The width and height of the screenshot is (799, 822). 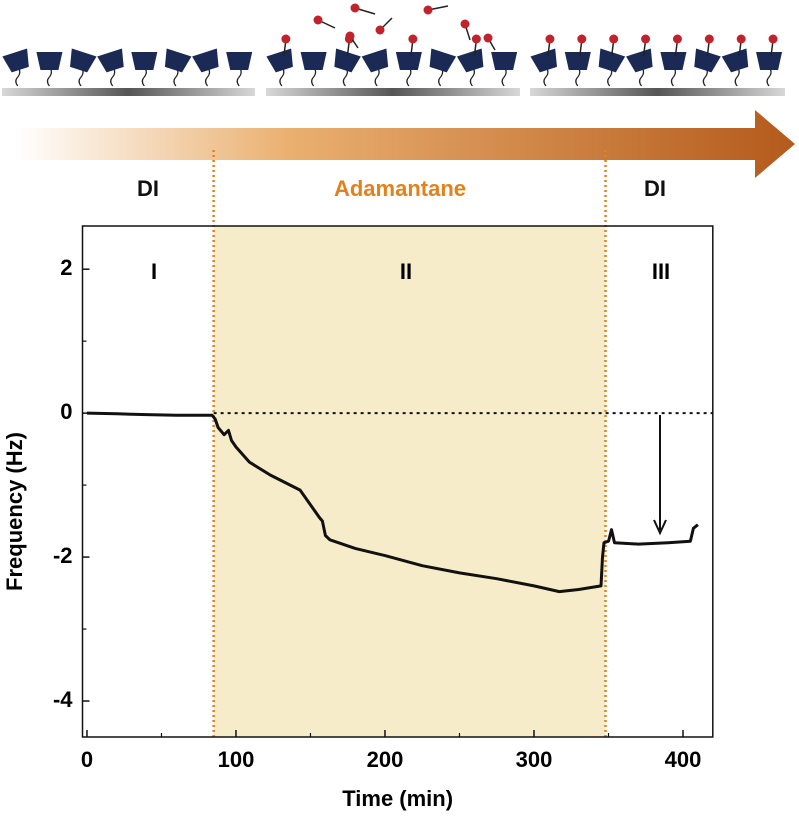 What do you see at coordinates (406, 271) in the screenshot?
I see `stage-label: II` at bounding box center [406, 271].